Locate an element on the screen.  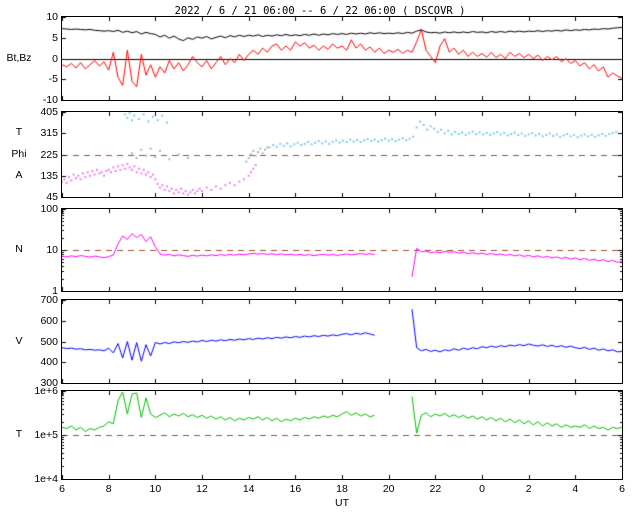
y-tick-label-n: 100 is located at coordinates (49, 209).